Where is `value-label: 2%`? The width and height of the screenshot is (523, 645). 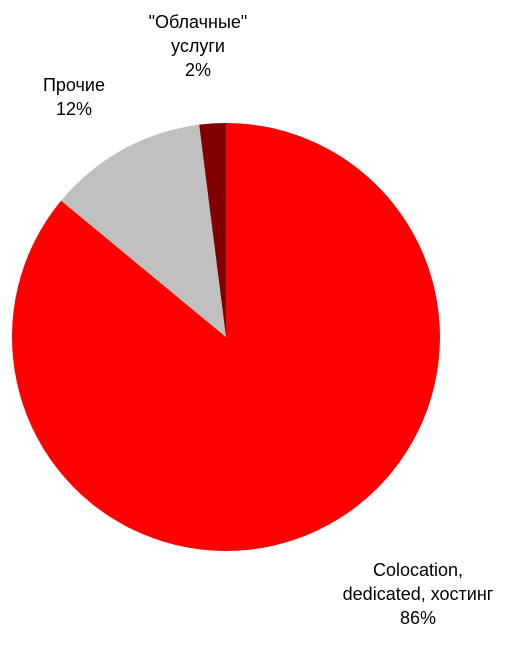
value-label: 2% is located at coordinates (197, 70).